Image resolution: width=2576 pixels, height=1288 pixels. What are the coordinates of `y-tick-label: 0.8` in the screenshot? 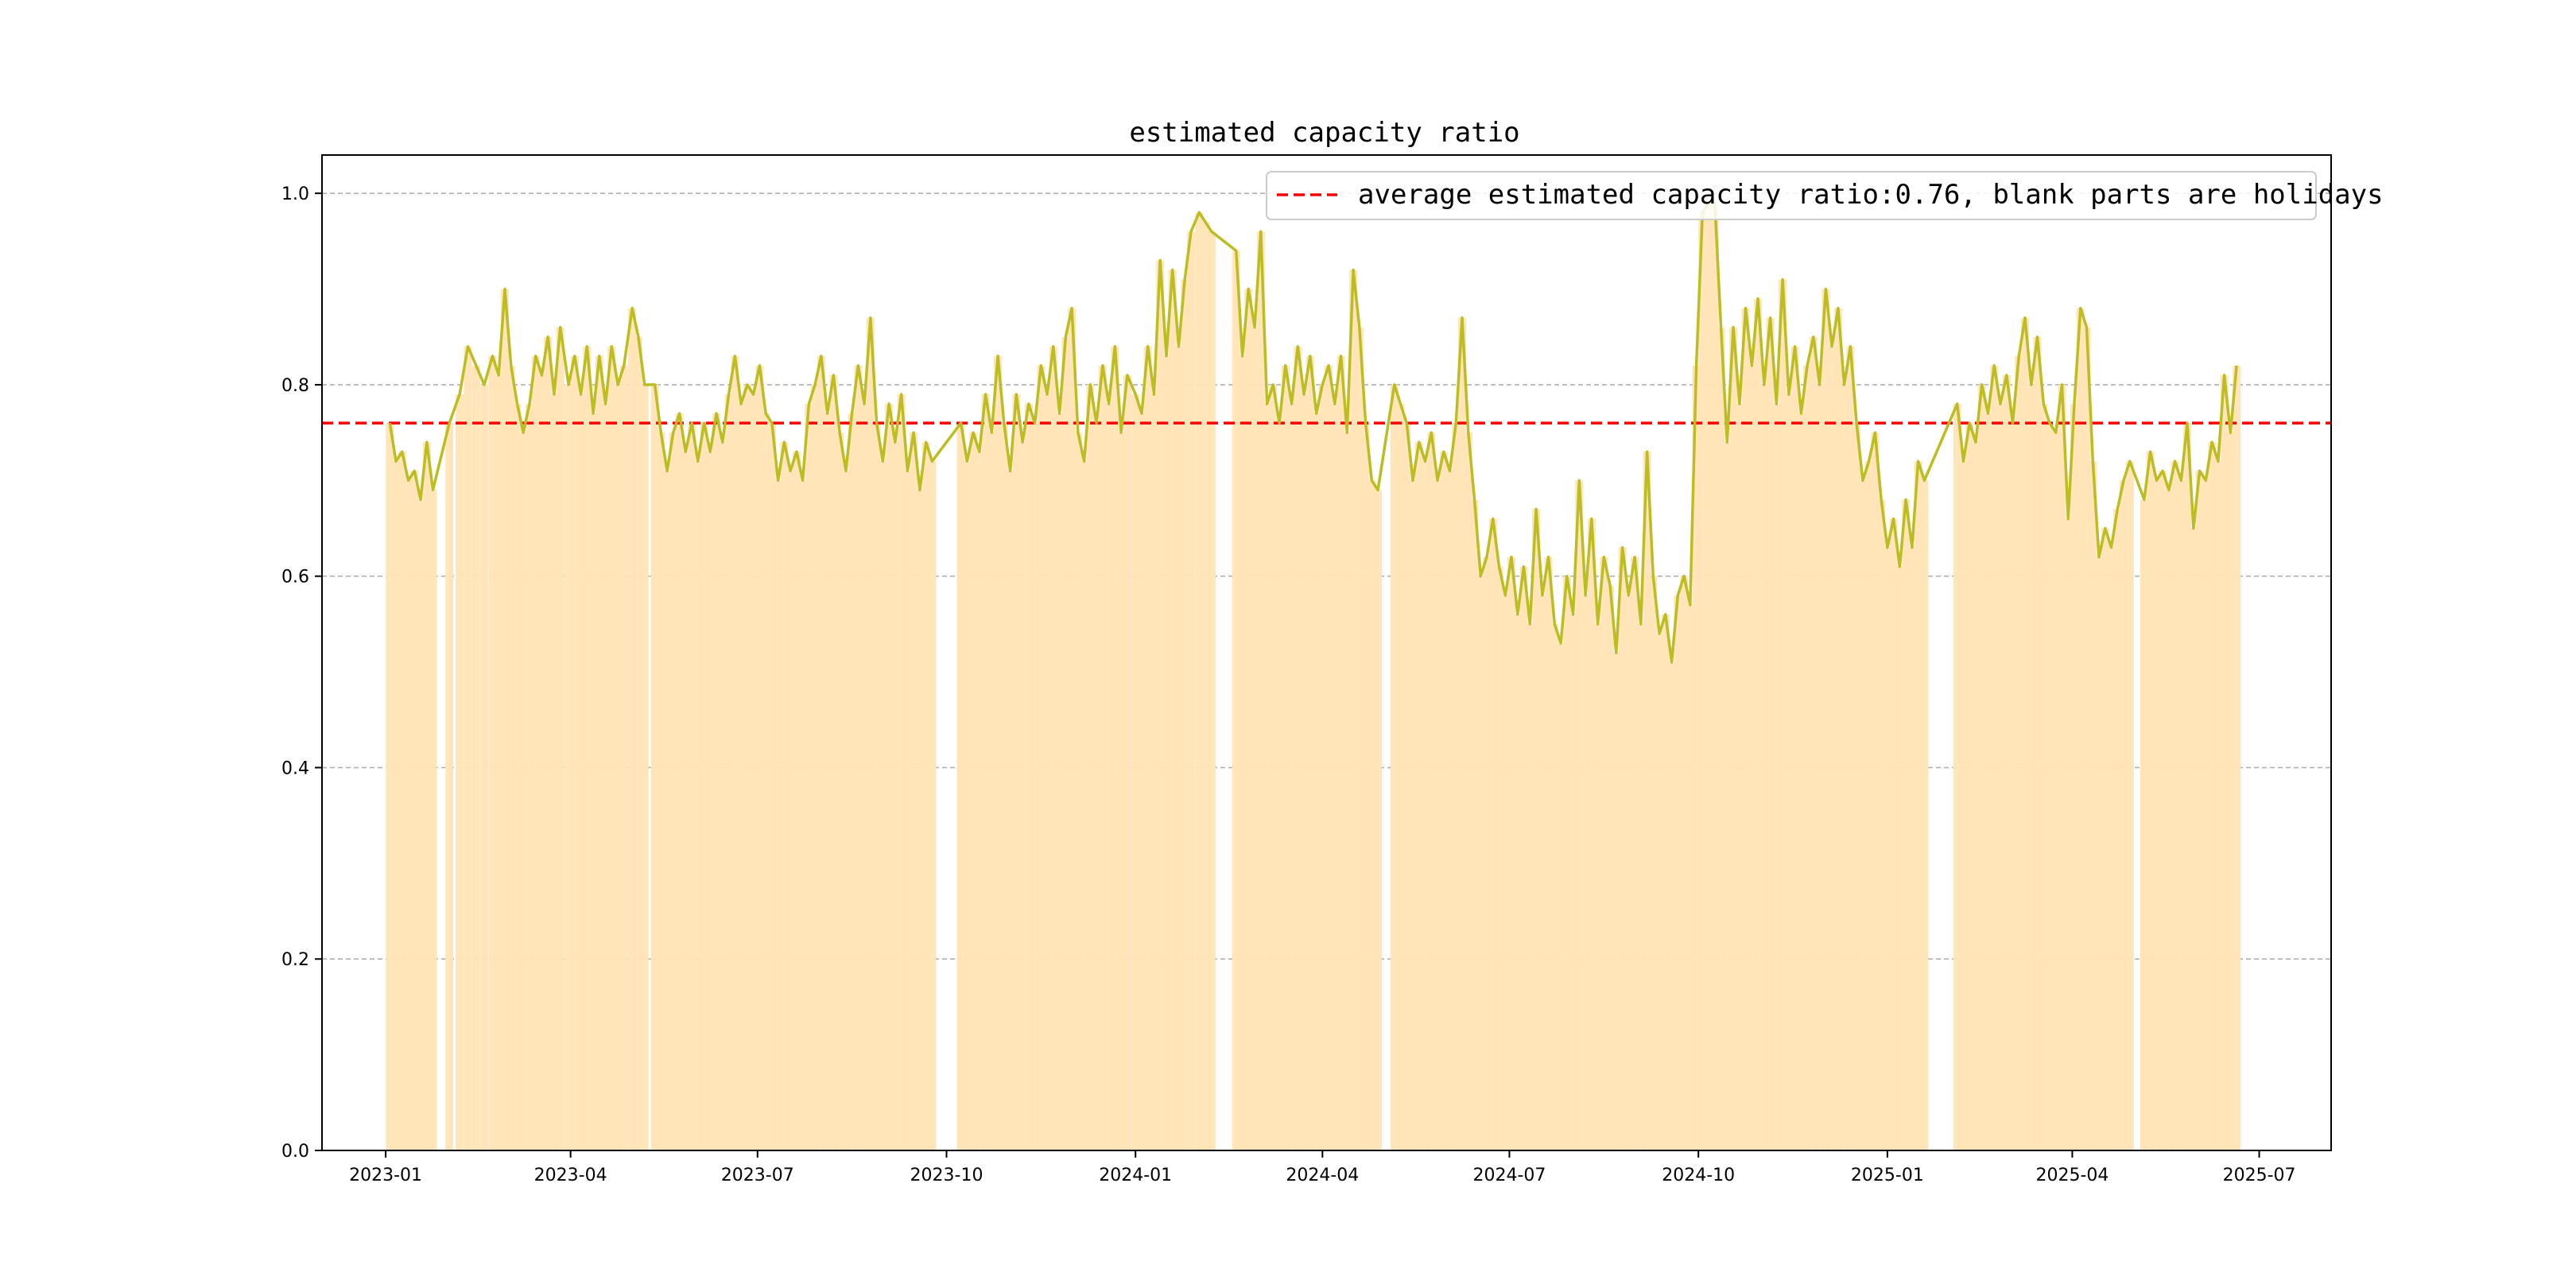 It's located at (295, 386).